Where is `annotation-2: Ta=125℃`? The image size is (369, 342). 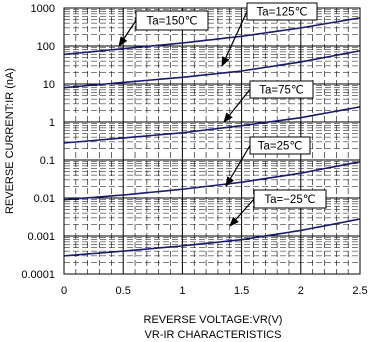
annotation-2: Ta=125℃ is located at coordinates (269, 34).